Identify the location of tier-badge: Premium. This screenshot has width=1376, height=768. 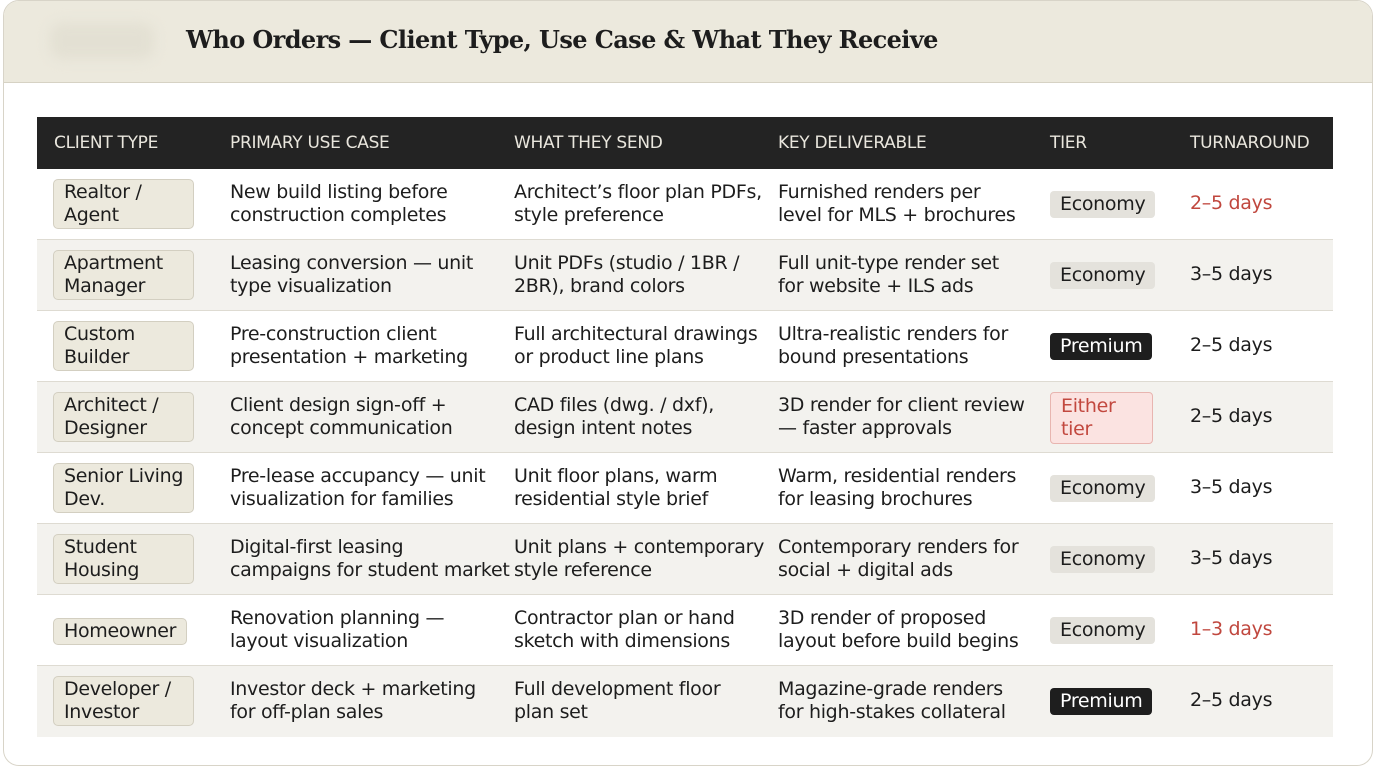
(1101, 701).